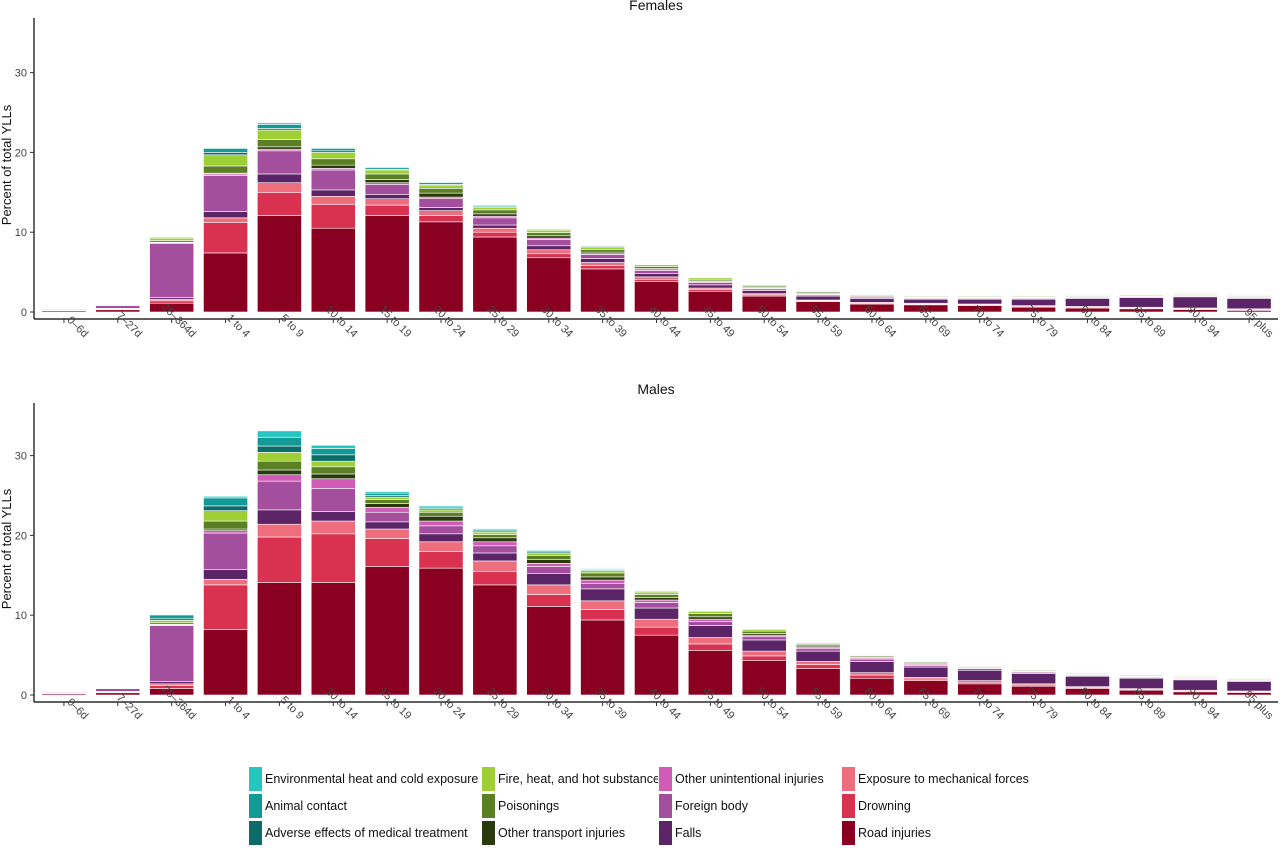 This screenshot has height=852, width=1280. Describe the element at coordinates (749, 779) in the screenshot. I see `legend-label: Other unintentional injuries` at that location.